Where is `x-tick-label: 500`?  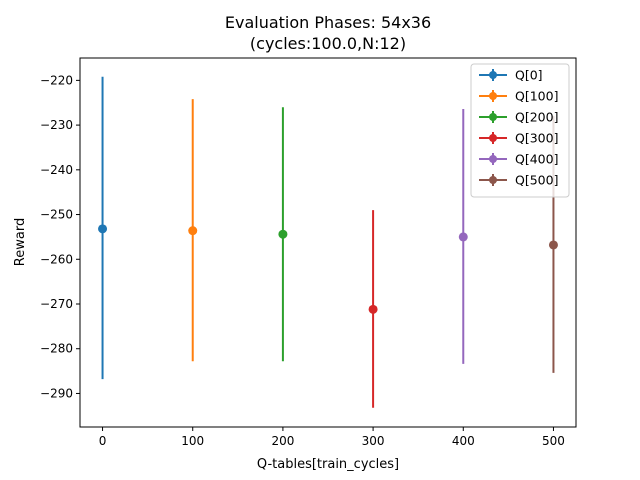
x-tick-label: 500 is located at coordinates (553, 441).